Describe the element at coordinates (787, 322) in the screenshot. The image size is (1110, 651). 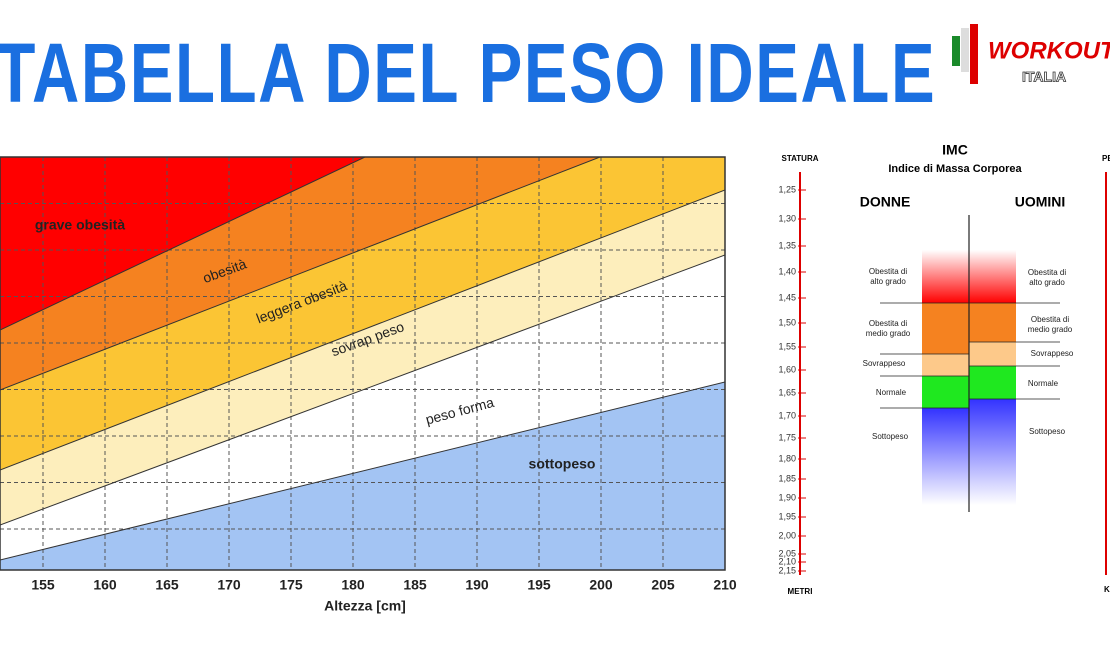
I see `height-tick-label: 1,50` at that location.